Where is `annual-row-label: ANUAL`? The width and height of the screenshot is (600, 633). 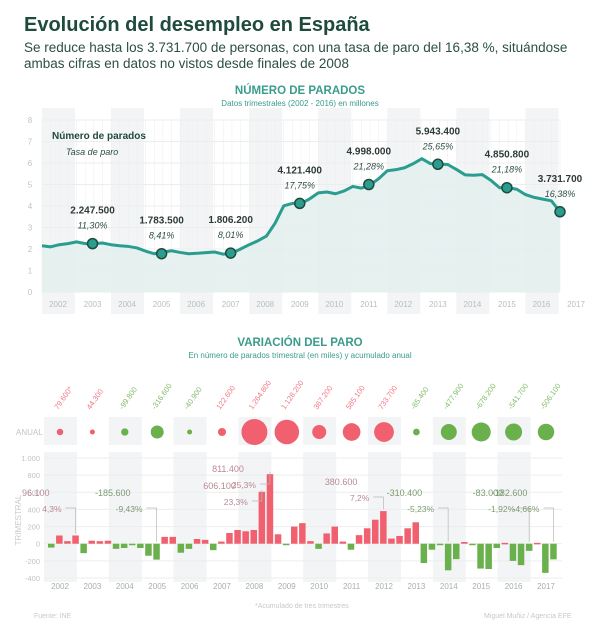 annual-row-label: ANUAL is located at coordinates (29, 432).